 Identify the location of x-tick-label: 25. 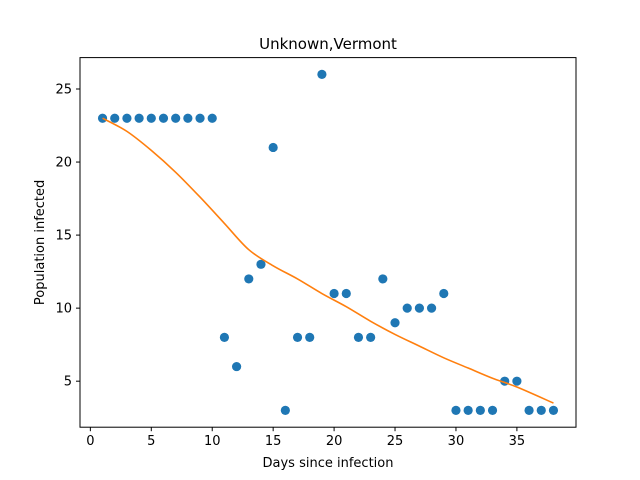
(395, 441).